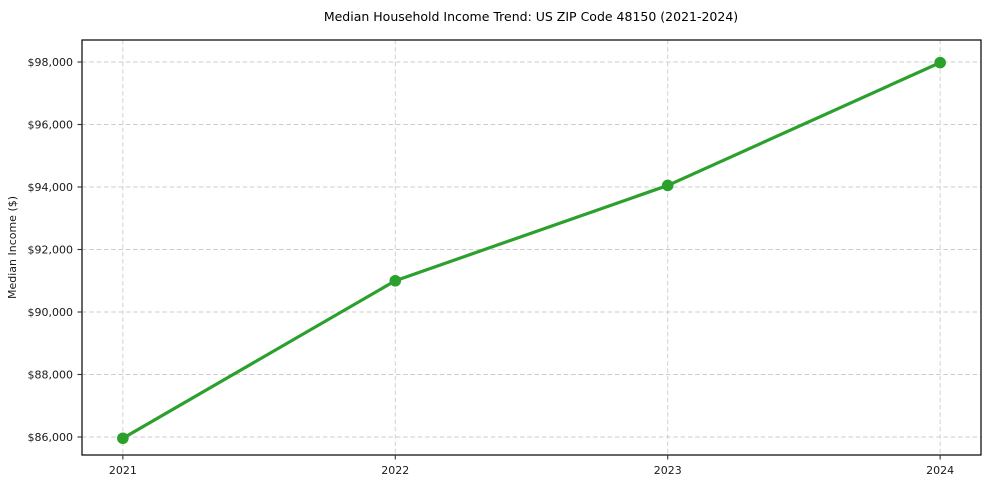 The image size is (989, 490). Describe the element at coordinates (940, 470) in the screenshot. I see `x-tick-label: 2024` at that location.